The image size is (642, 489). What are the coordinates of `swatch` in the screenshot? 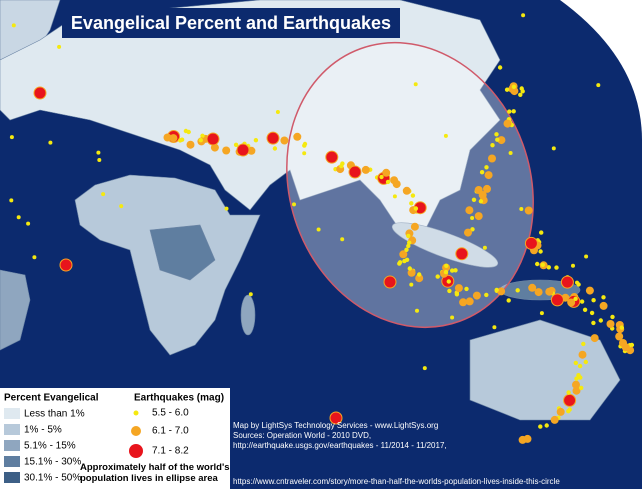 It's located at (12, 477).